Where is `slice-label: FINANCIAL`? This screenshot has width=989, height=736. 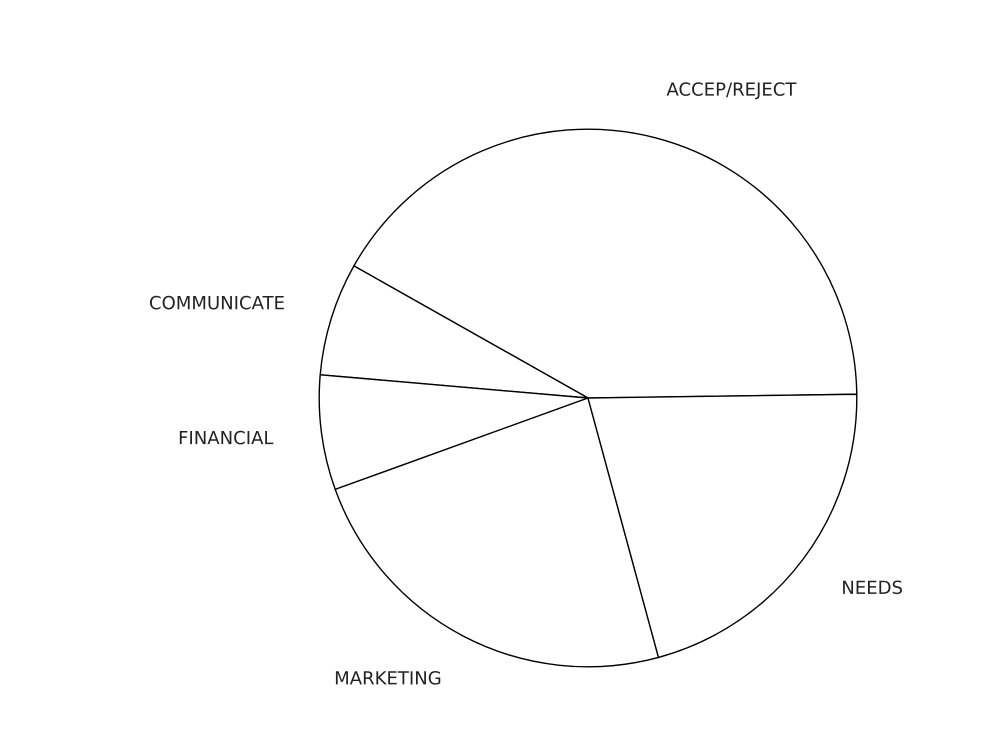 slice-label: FINANCIAL is located at coordinates (227, 437).